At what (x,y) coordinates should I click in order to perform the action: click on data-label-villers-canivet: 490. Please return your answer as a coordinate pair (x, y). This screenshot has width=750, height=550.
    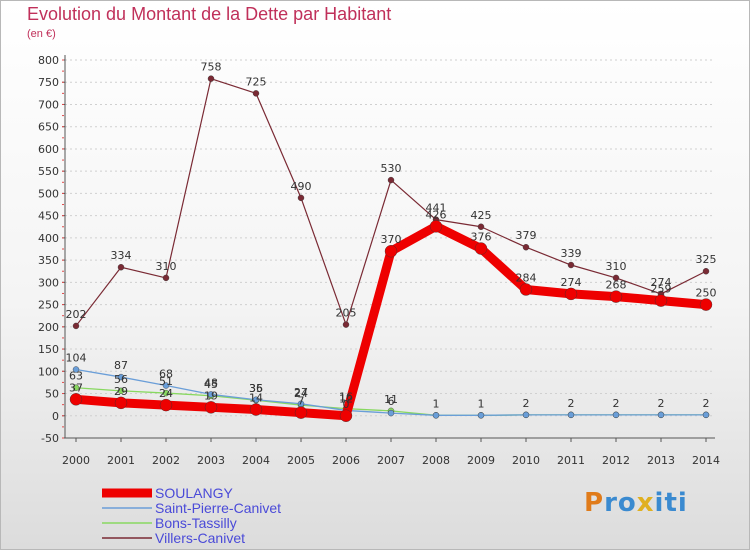
    Looking at the image, I should click on (301, 186).